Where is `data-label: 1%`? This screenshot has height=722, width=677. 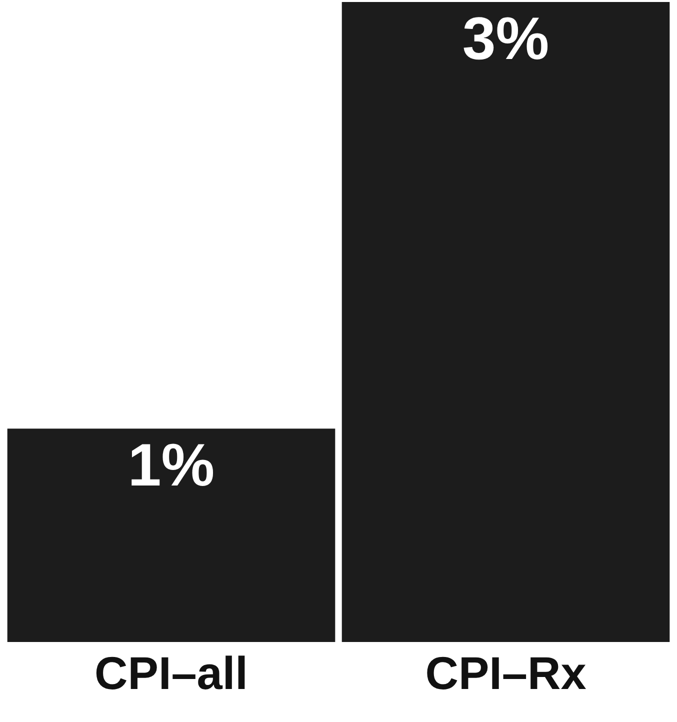 data-label: 1% is located at coordinates (171, 465).